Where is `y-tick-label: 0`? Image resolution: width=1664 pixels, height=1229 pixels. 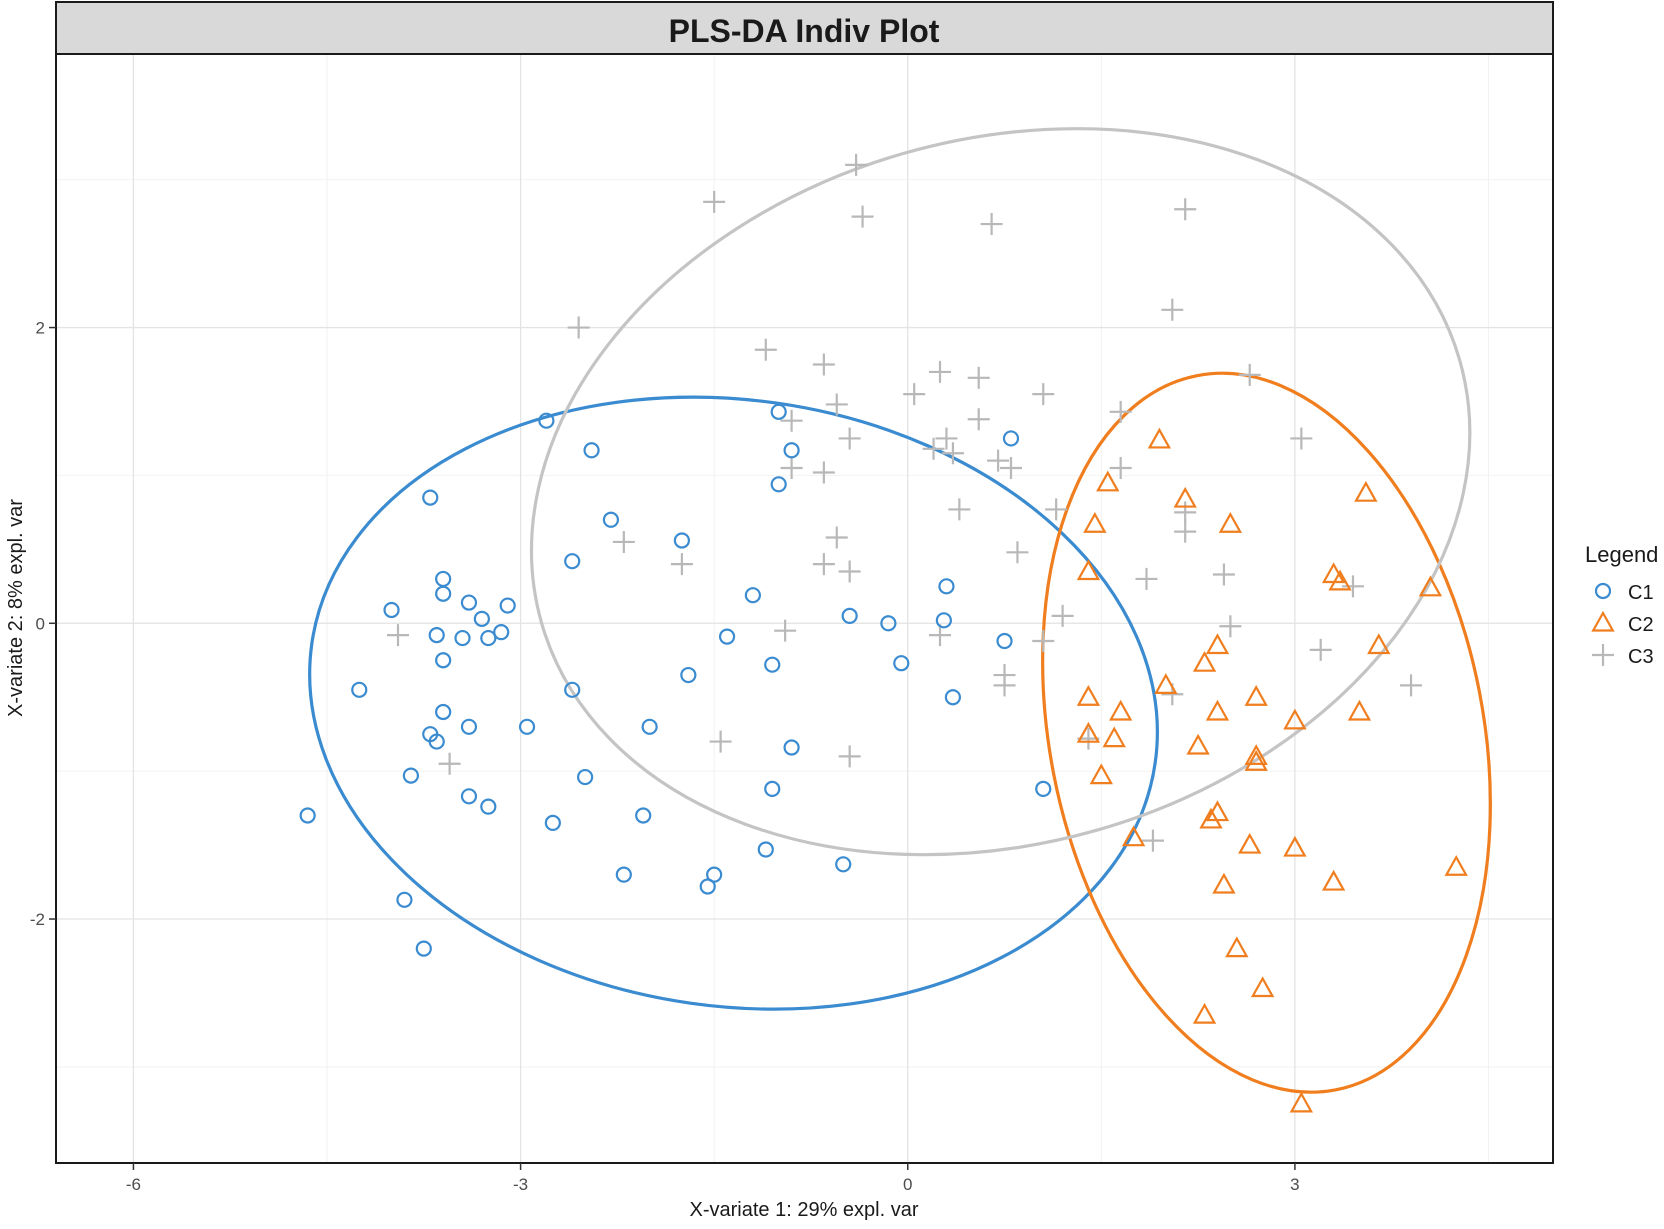
y-tick-label: 0 is located at coordinates (40, 623).